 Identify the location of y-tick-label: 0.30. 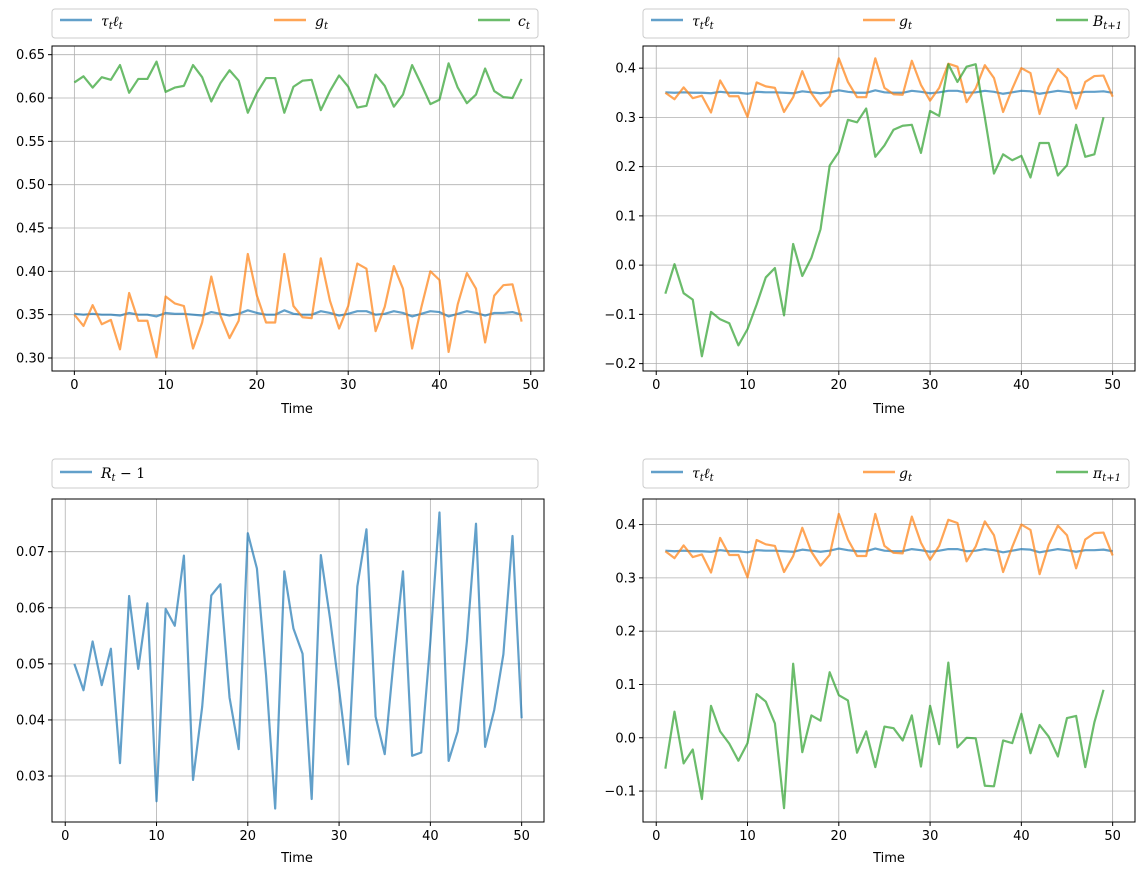
(30, 359).